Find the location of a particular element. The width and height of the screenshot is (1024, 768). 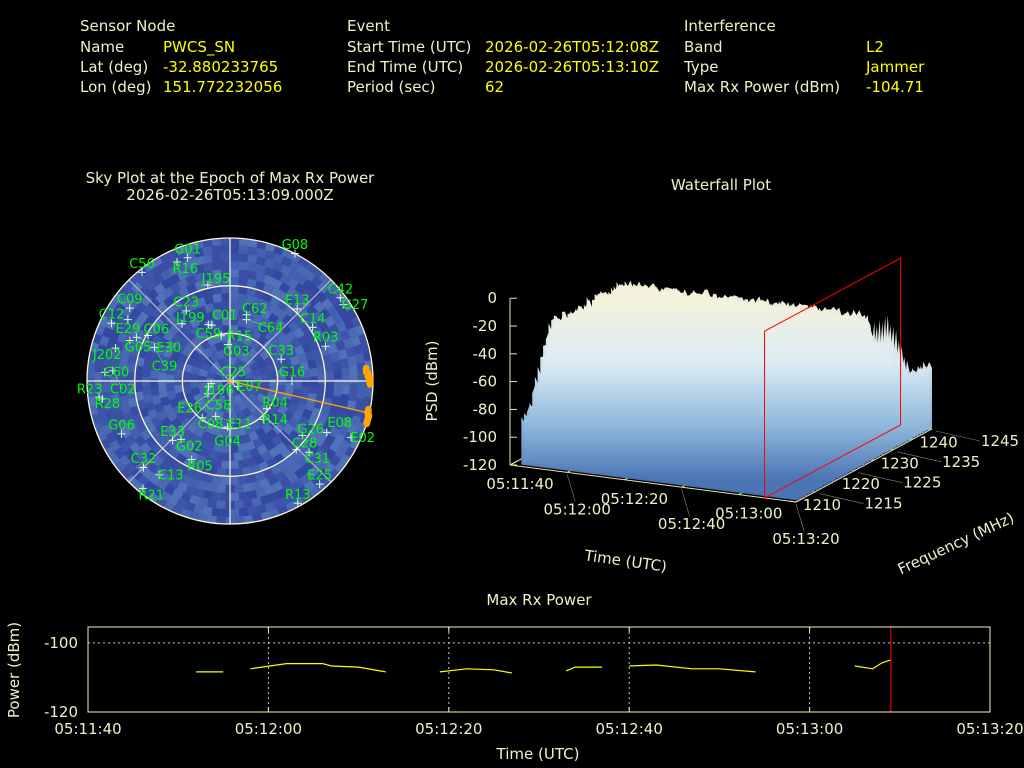

satellite-label: G26 is located at coordinates (310, 430).